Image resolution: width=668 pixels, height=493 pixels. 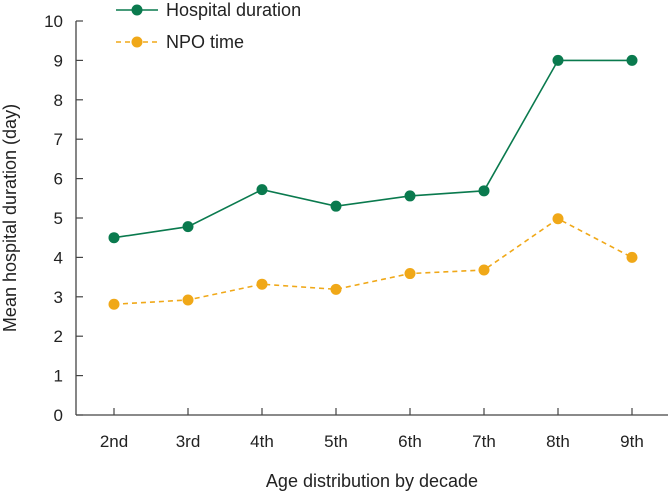 What do you see at coordinates (58, 336) in the screenshot?
I see `y-tick-label: 2` at bounding box center [58, 336].